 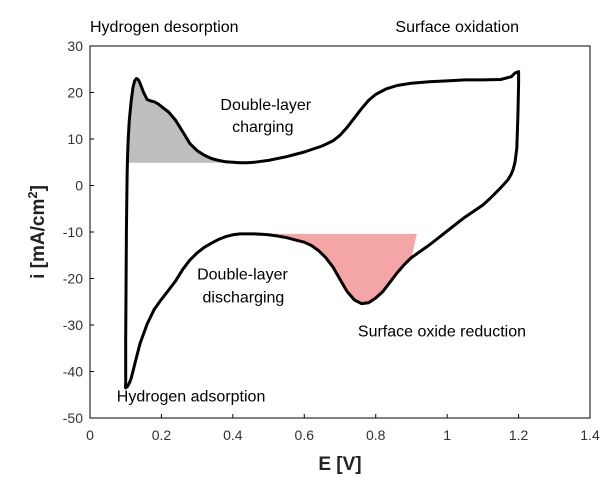 What do you see at coordinates (343, 428) in the screenshot?
I see `x-axis: 0 0.2 0.4 0.6 0.8 1 1.2 1.4` at bounding box center [343, 428].